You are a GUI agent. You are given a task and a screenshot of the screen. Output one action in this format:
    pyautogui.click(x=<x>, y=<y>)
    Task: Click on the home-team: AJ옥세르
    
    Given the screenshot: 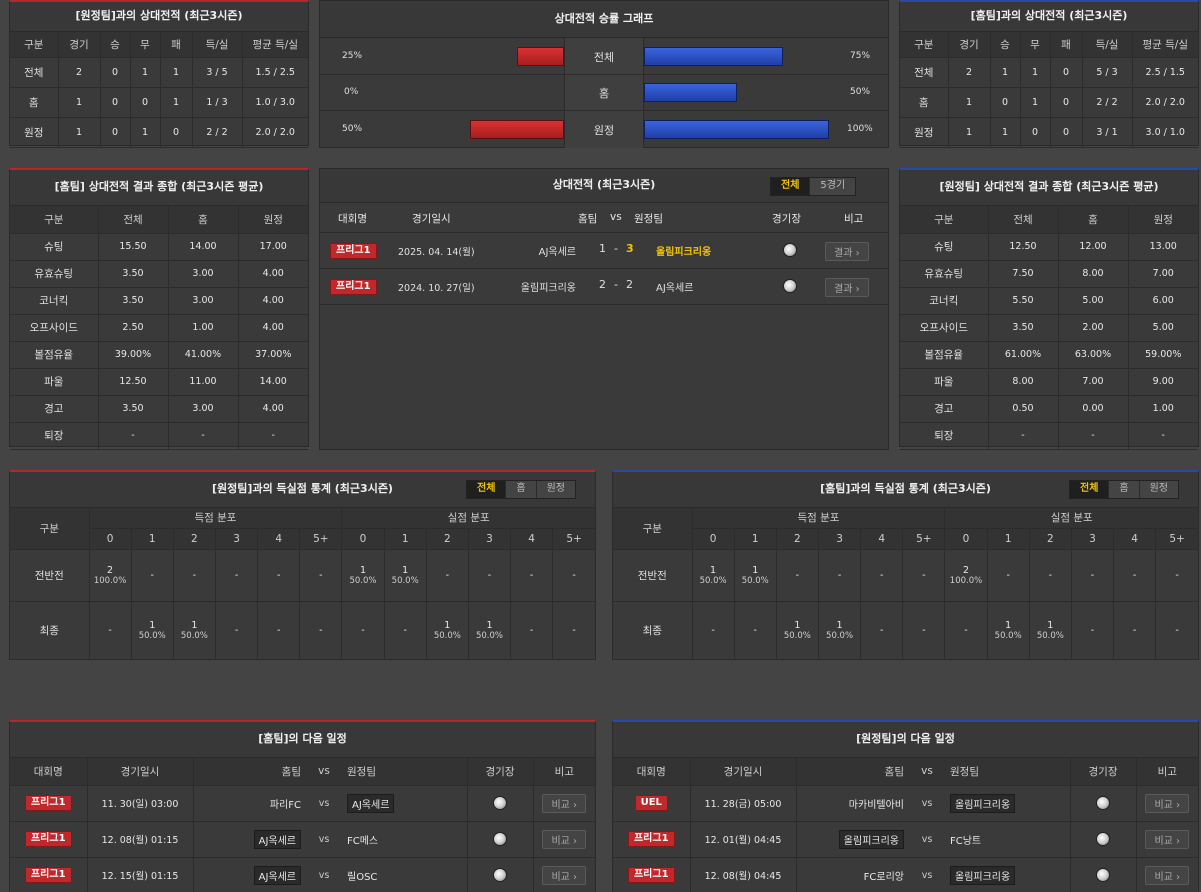 What is the action you would take?
    pyautogui.click(x=557, y=252)
    